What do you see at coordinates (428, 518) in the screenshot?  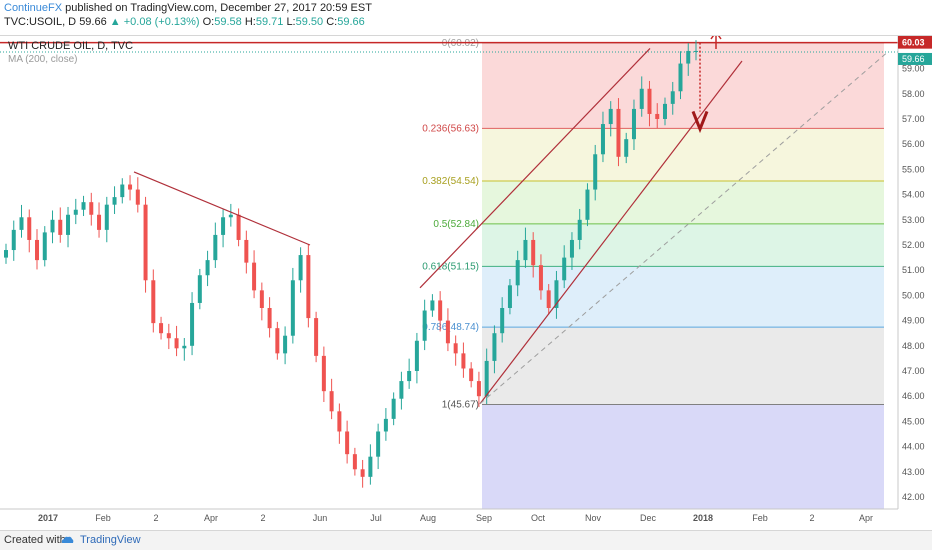 I see `x-tick-label: Aug` at bounding box center [428, 518].